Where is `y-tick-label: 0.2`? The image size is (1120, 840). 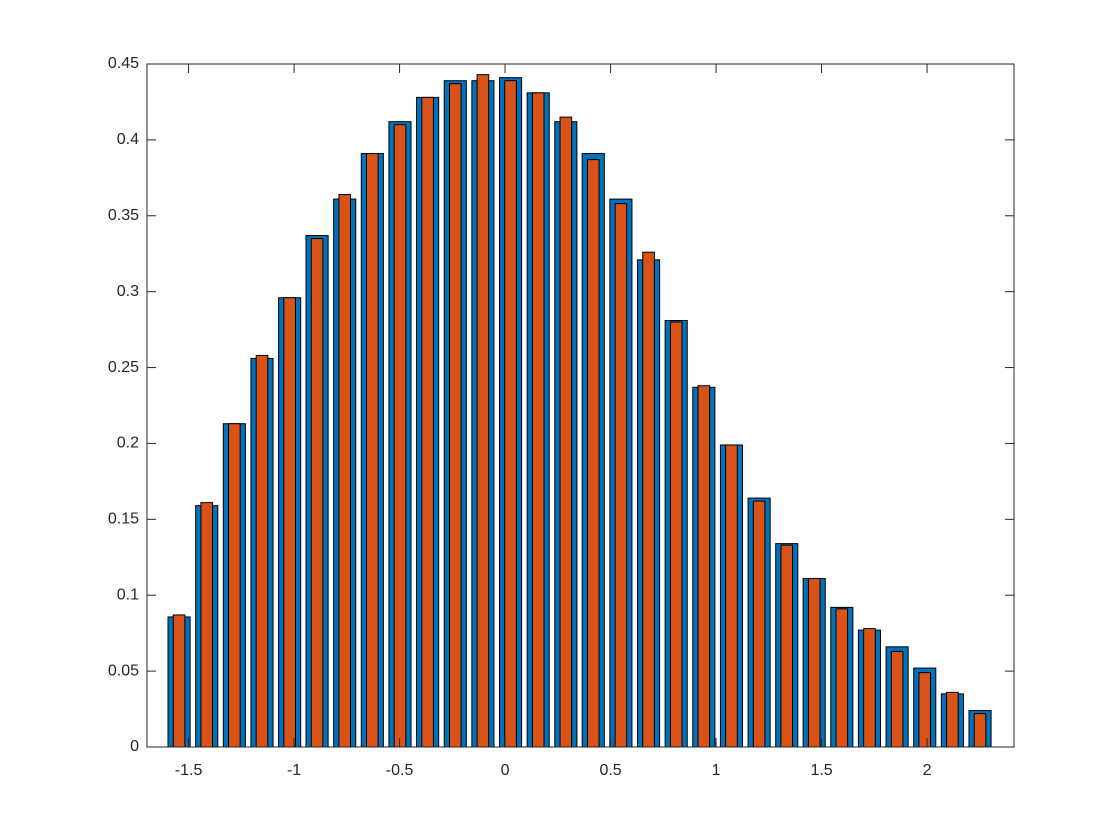 y-tick-label: 0.2 is located at coordinates (128, 443).